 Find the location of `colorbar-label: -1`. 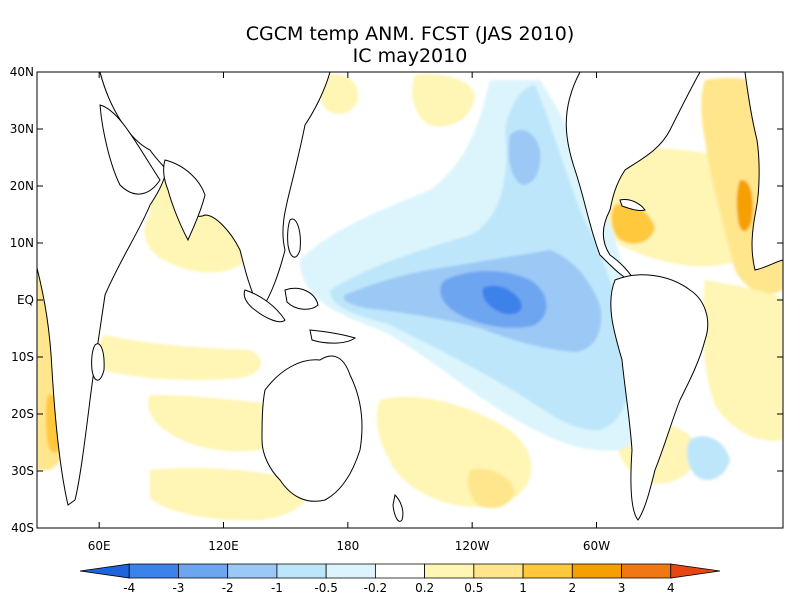

colorbar-label: -1 is located at coordinates (277, 588).